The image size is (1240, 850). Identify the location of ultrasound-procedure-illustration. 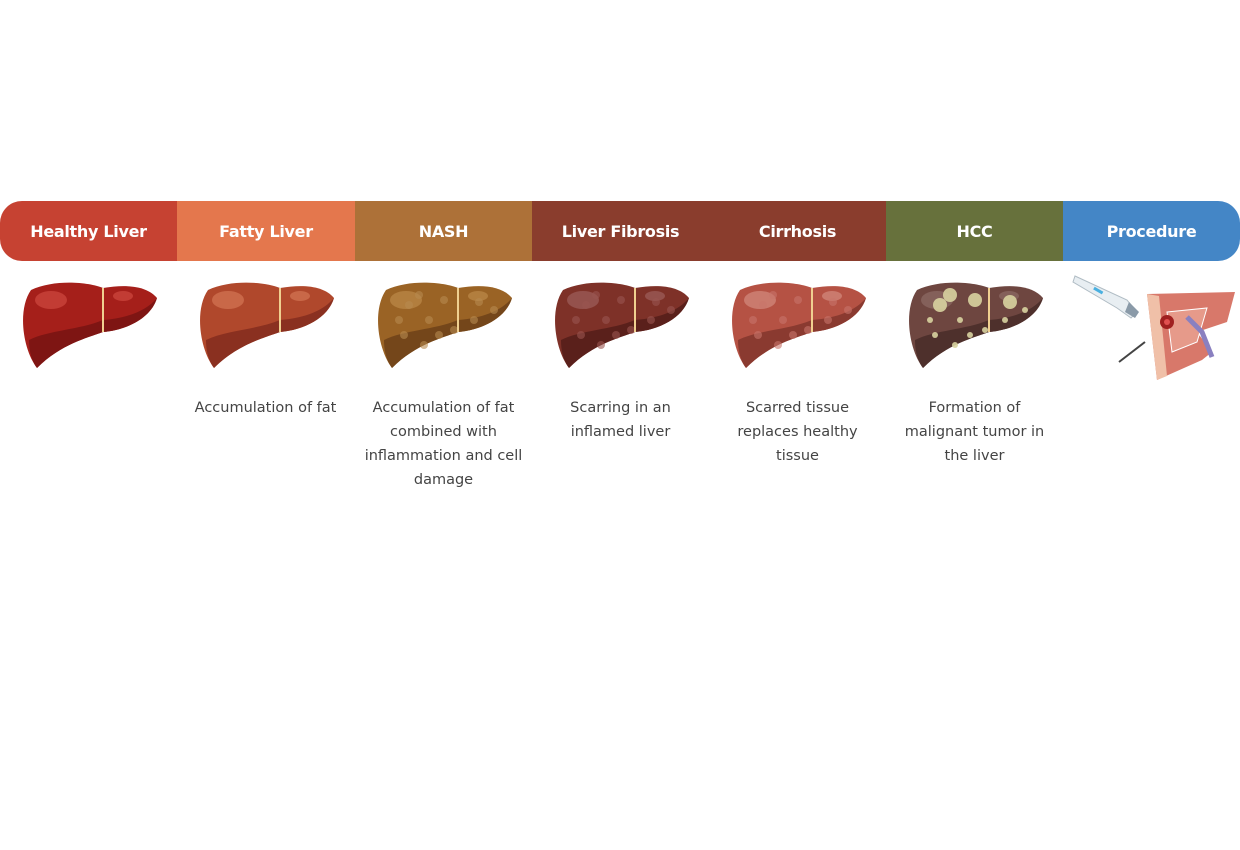
(1153, 327).